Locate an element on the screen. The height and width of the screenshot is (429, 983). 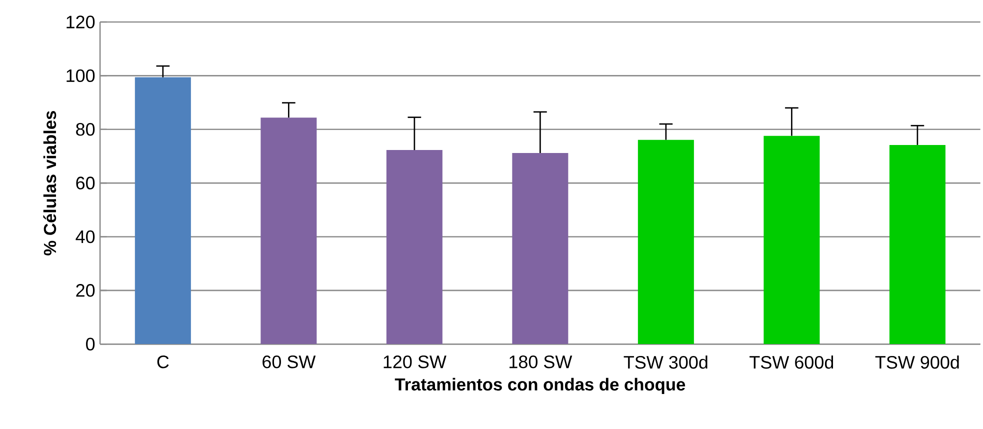
y-tick-label: 120 is located at coordinates (80, 21).